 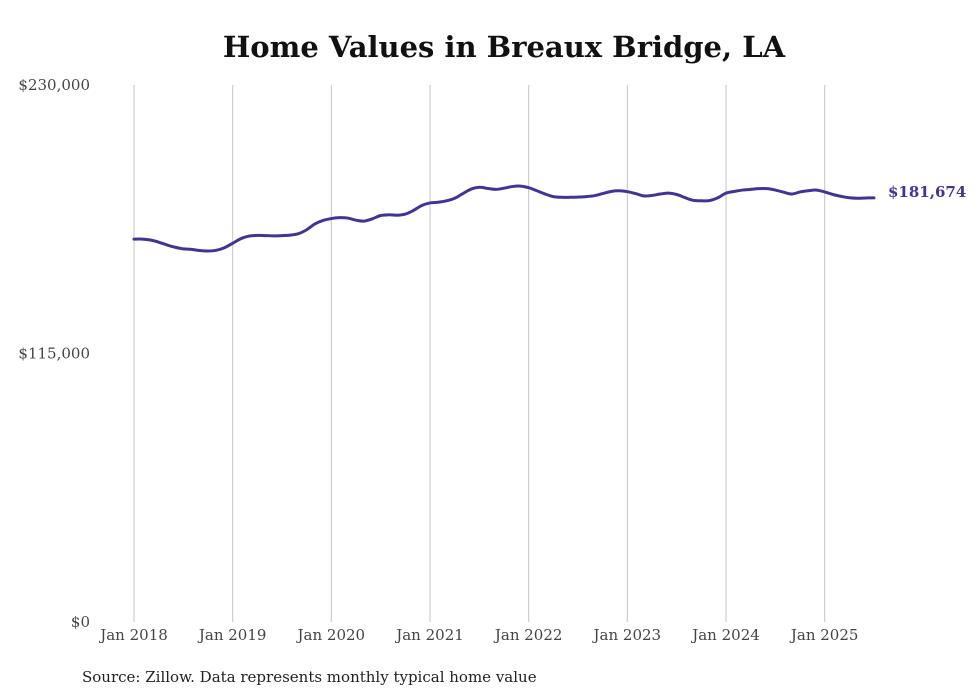 What do you see at coordinates (725, 635) in the screenshot?
I see `x-tick-label: Jan 2024` at bounding box center [725, 635].